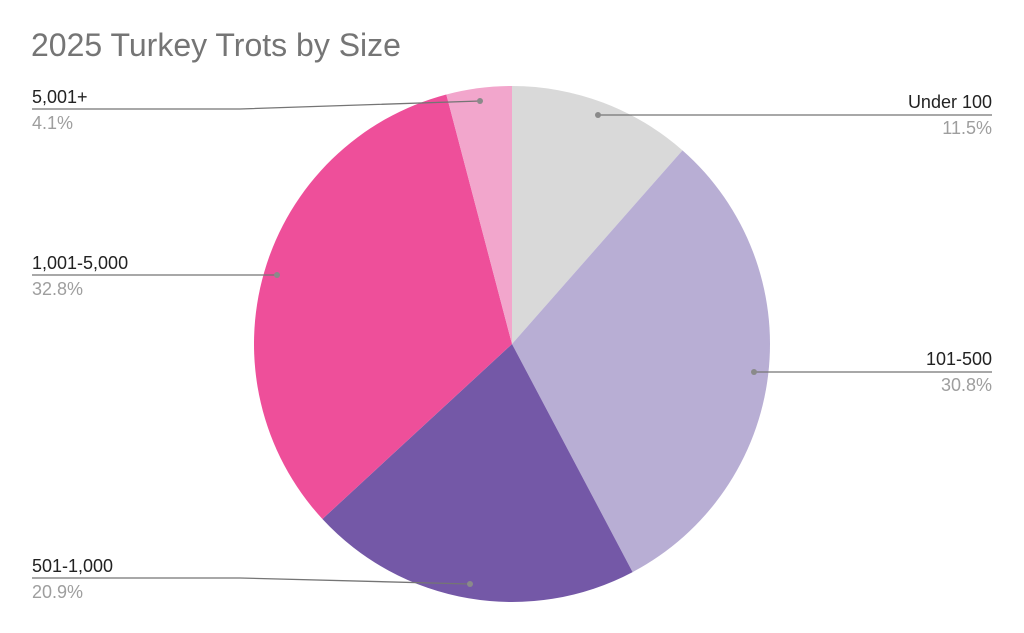 This screenshot has height=633, width=1024. What do you see at coordinates (967, 128) in the screenshot?
I see `pct-under-100: 11.5%` at bounding box center [967, 128].